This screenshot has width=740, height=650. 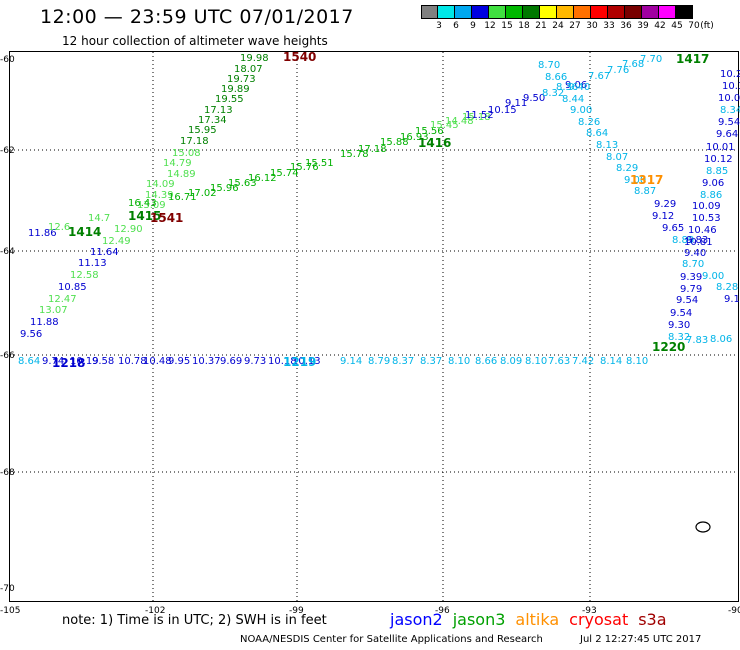 What do you see at coordinates (549, 65) in the screenshot?
I see `track-c-value: 8.70` at bounding box center [549, 65].